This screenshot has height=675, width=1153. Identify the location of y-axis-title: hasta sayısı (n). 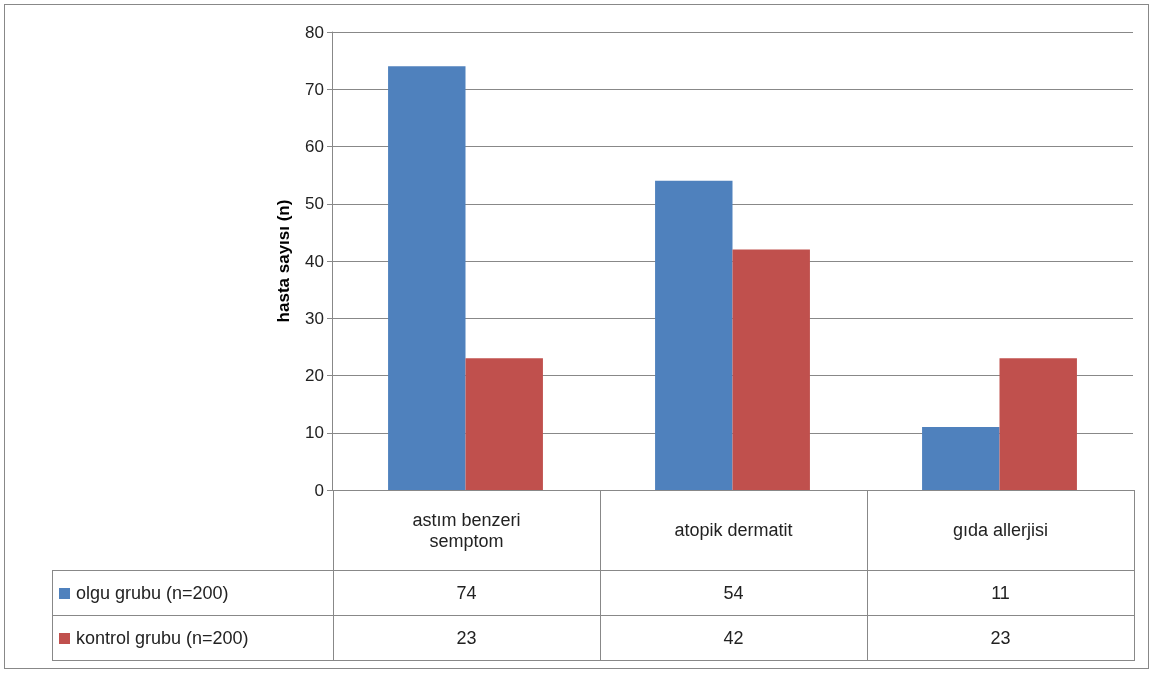
(283, 261).